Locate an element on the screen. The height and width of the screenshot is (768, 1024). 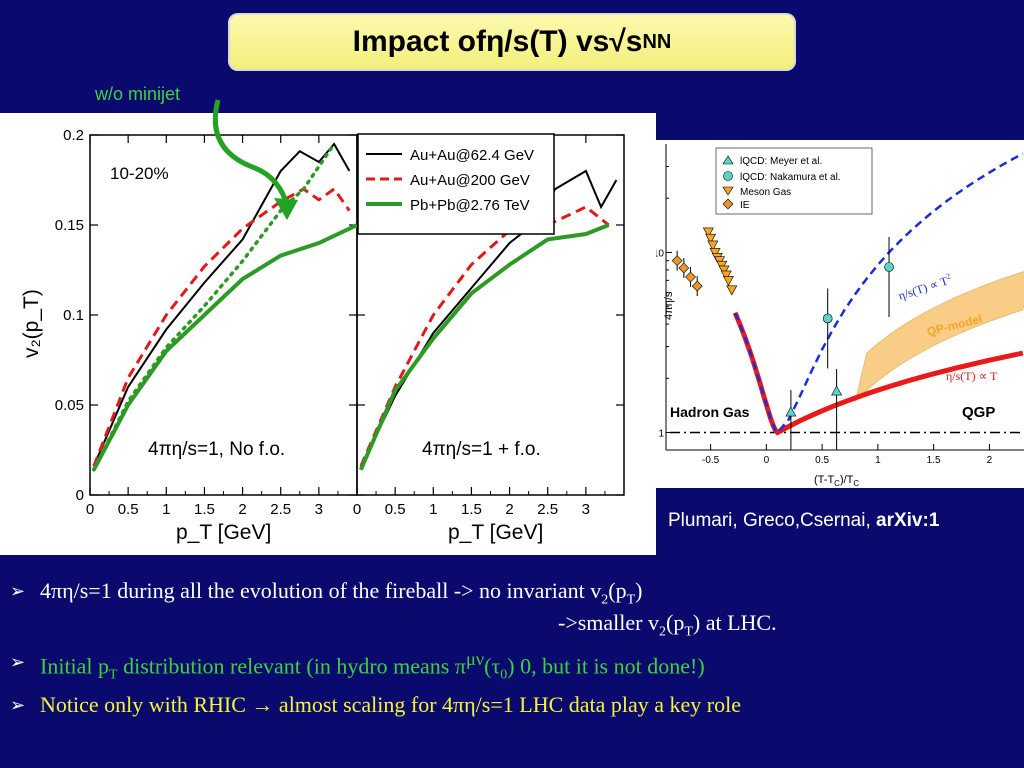
right-x-tick-label: 1.5 is located at coordinates (934, 460).